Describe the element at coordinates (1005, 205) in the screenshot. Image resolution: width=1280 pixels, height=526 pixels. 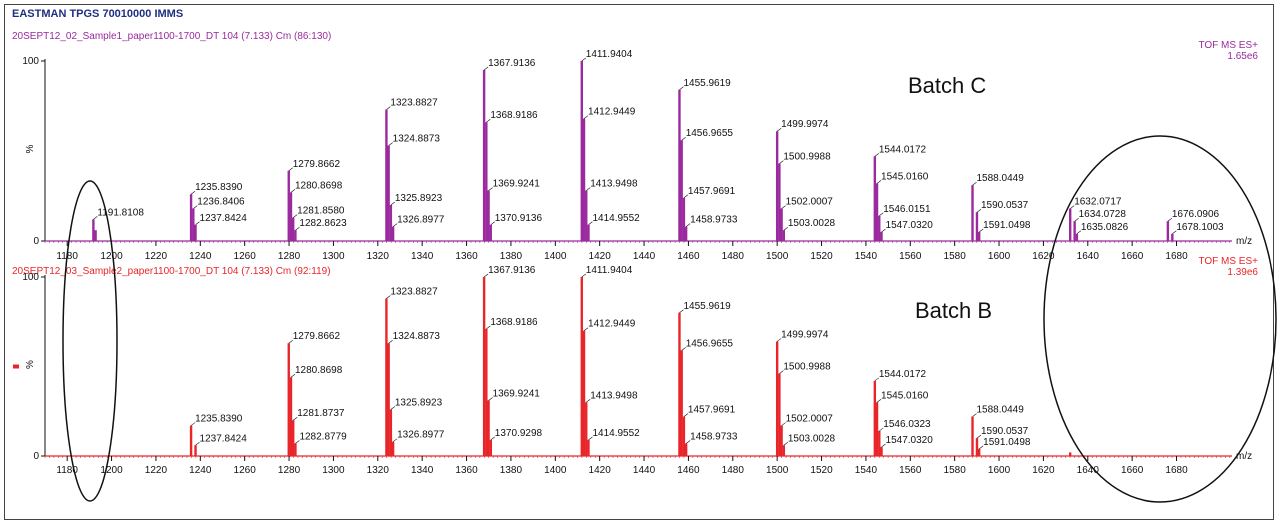
I see `peak-label: 1590.0537` at that location.